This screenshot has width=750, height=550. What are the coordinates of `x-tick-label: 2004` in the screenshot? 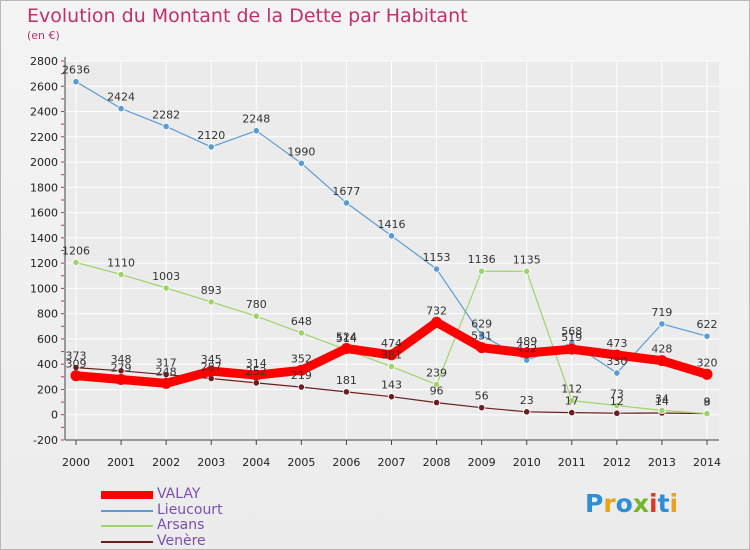 It's located at (256, 462).